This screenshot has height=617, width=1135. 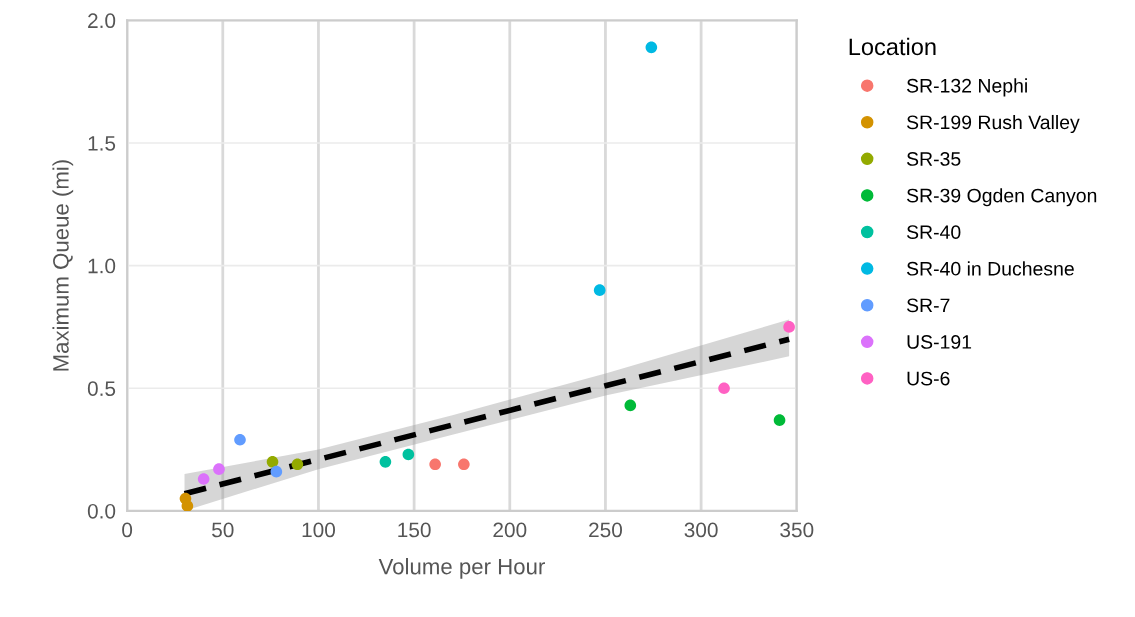 What do you see at coordinates (928, 378) in the screenshot?
I see `legend-label: US-6` at bounding box center [928, 378].